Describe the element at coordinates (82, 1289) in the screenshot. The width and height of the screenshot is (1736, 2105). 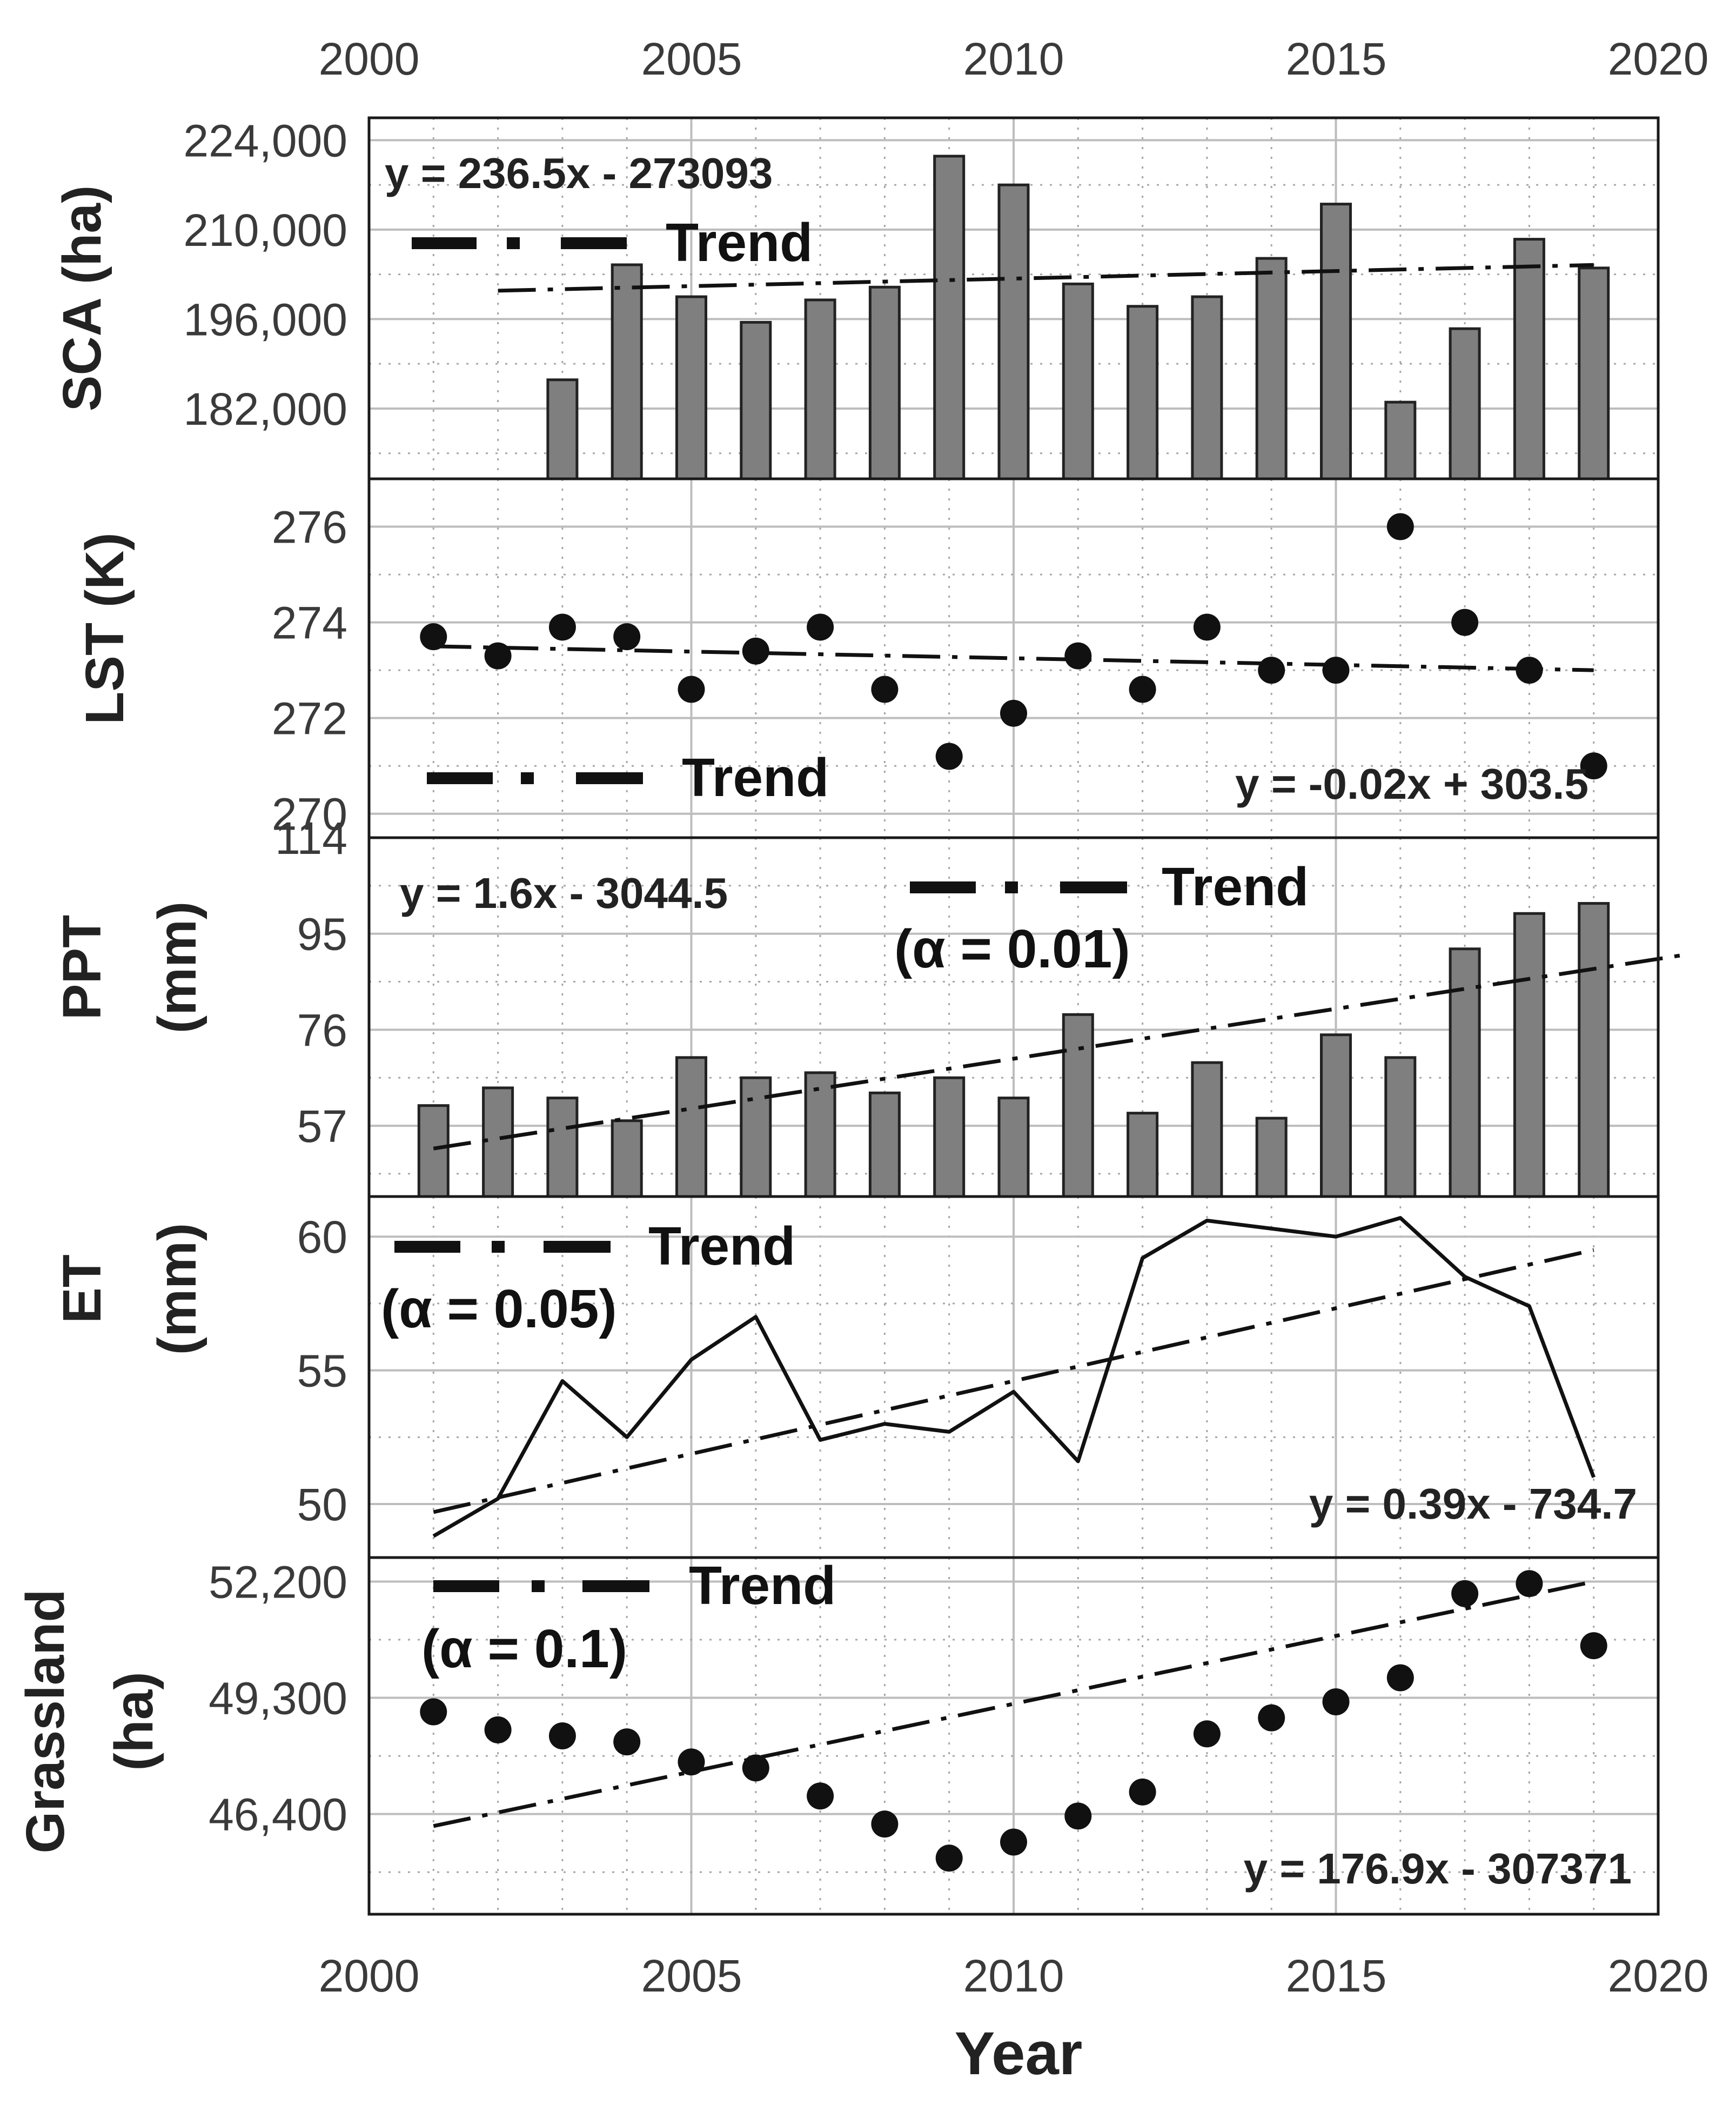
I see `et-y-axis-label-line1: ET` at that location.